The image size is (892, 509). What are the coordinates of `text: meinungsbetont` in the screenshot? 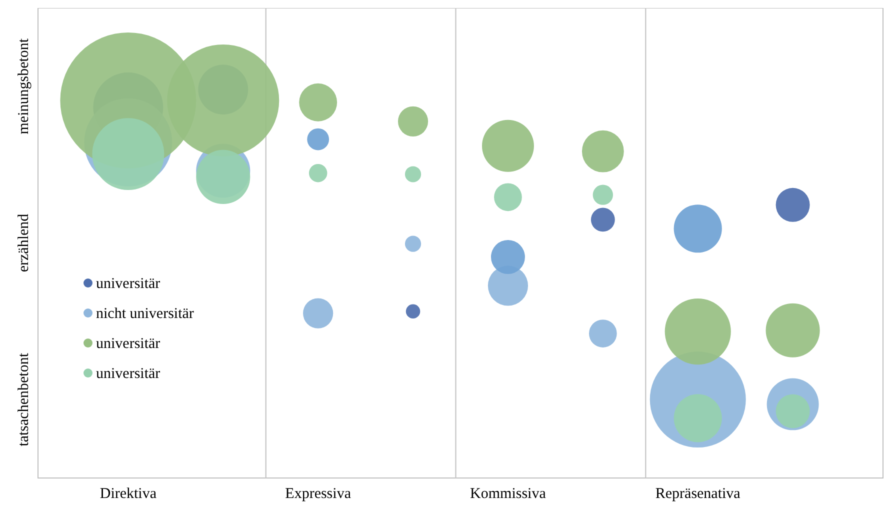 It's located at (24, 86).